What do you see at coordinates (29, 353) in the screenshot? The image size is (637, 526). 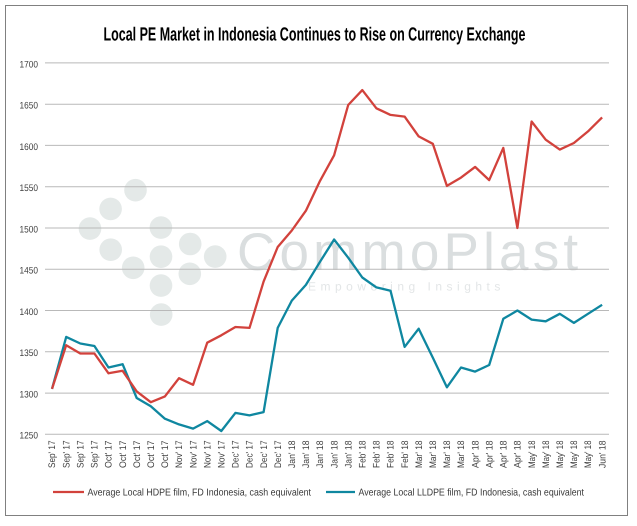 I see `svg-text: 1350` at bounding box center [29, 353].